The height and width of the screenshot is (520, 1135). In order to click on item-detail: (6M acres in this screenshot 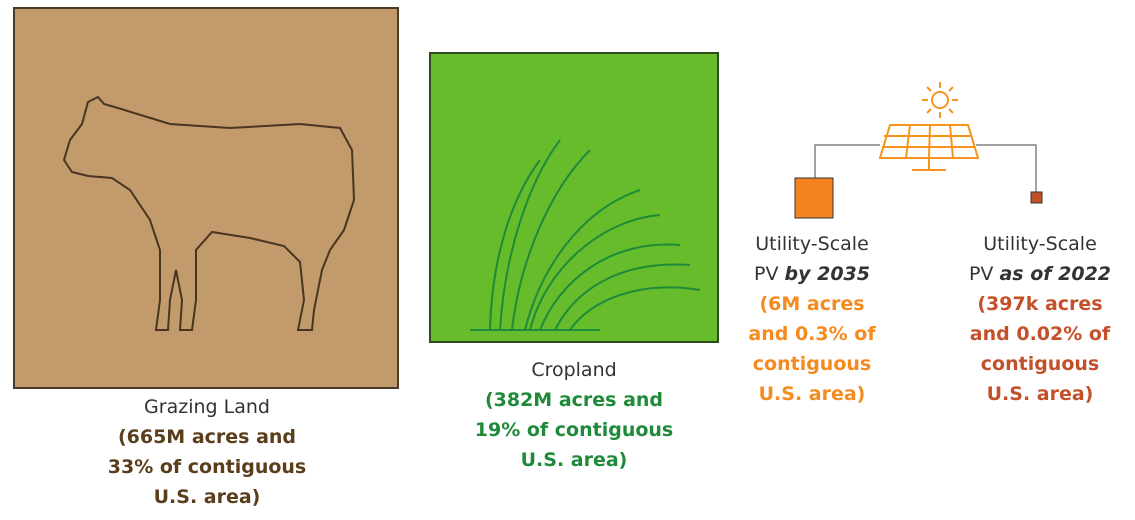, I will do `click(811, 304)`.